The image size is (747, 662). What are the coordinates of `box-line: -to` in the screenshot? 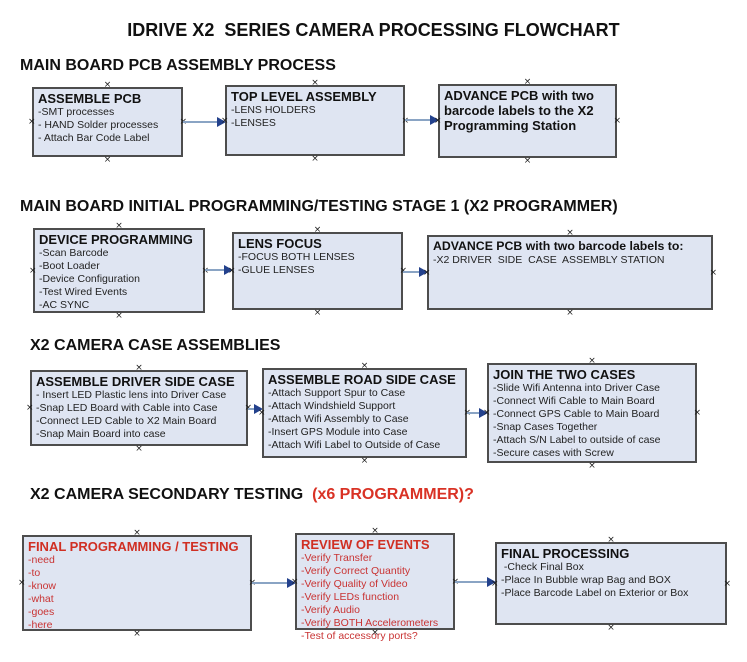 It's located at (34, 573).